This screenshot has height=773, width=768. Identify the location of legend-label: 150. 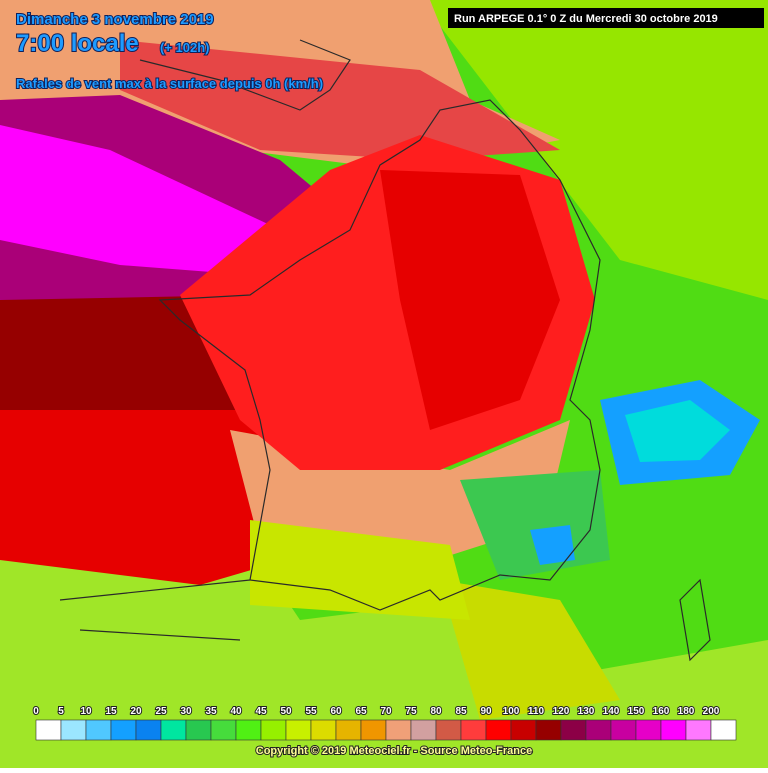
(636, 711).